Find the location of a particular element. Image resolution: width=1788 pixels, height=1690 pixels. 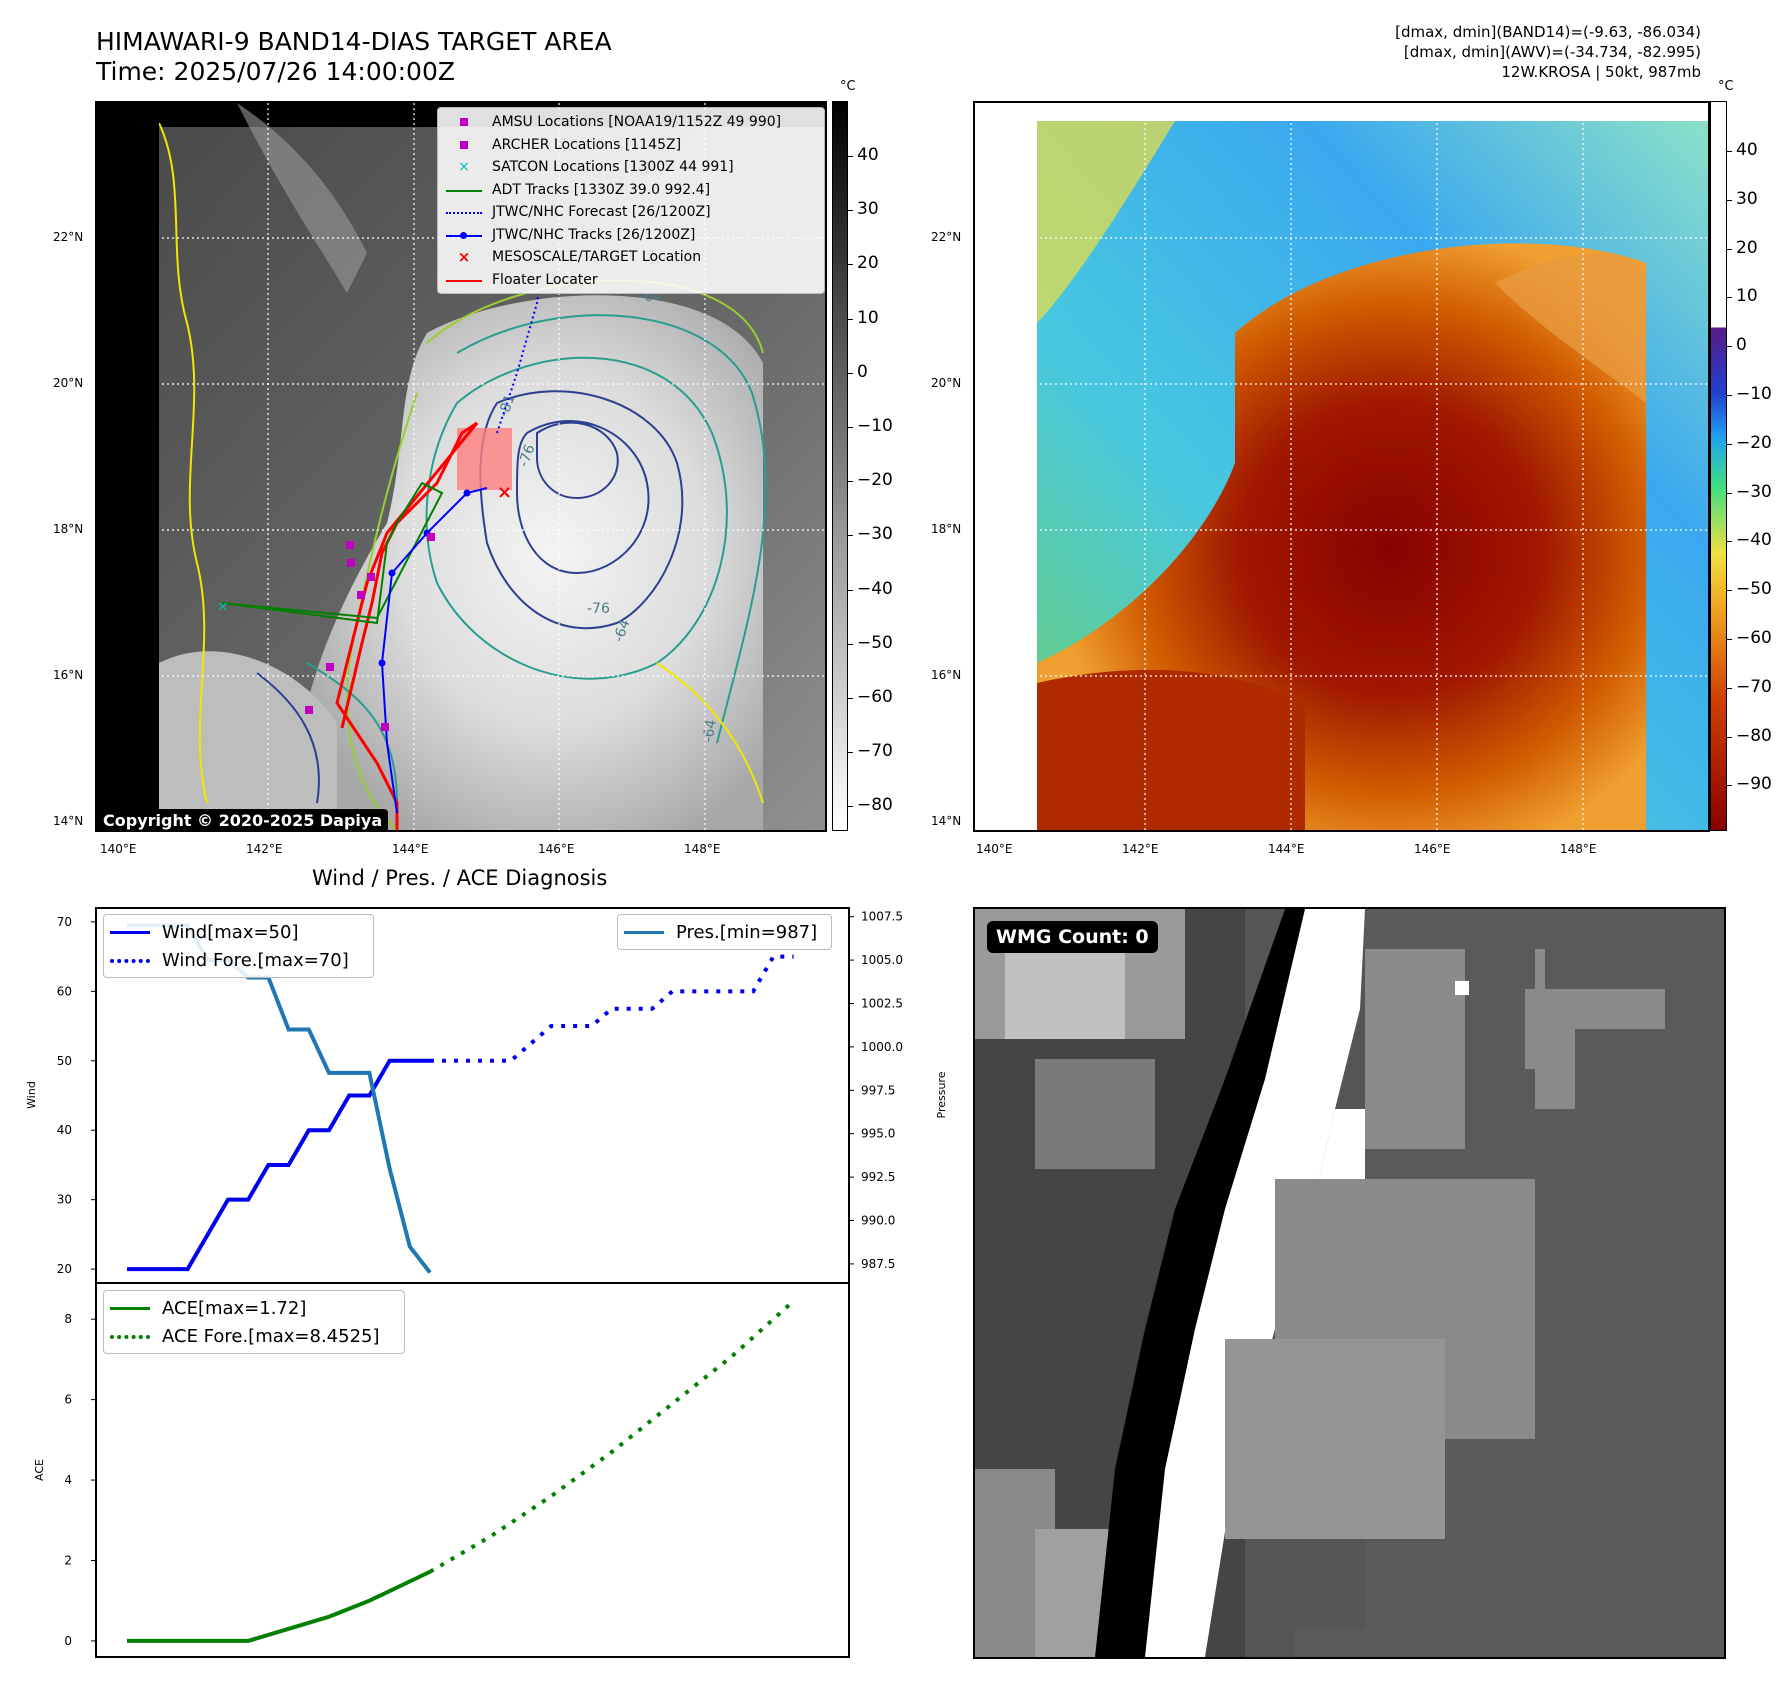

contour-label: -81 is located at coordinates (507, 405).